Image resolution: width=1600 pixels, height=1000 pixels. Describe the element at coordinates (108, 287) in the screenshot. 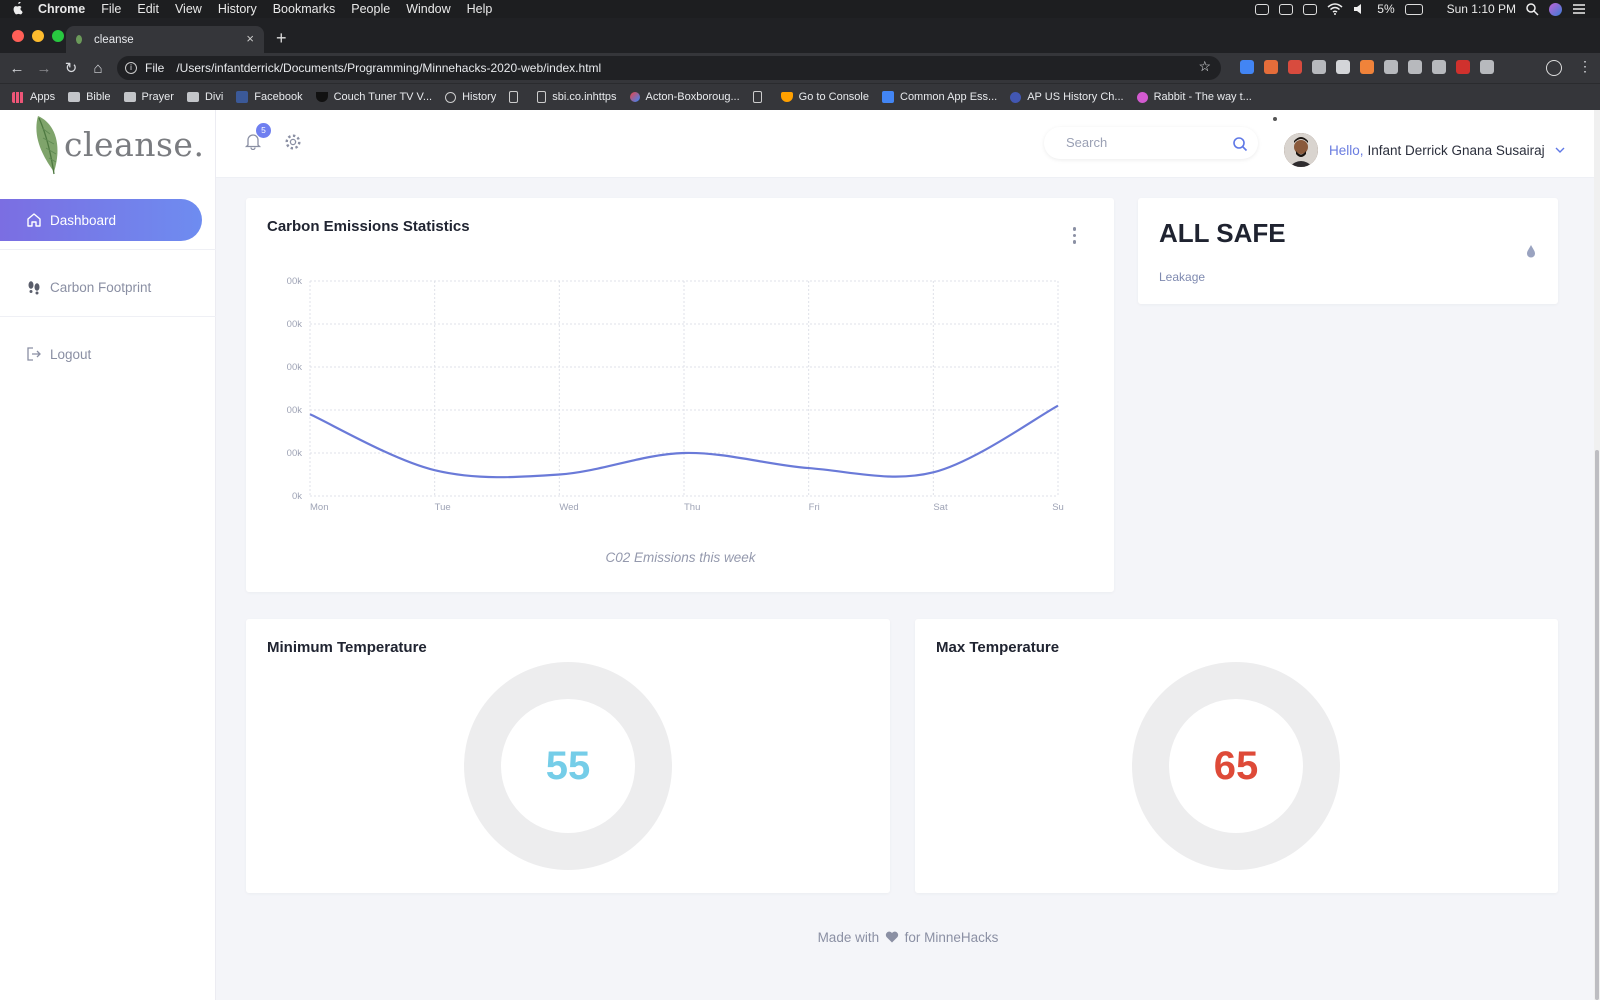

I see `sidebar-item-carbon-footprint: Carbon Footprint` at that location.